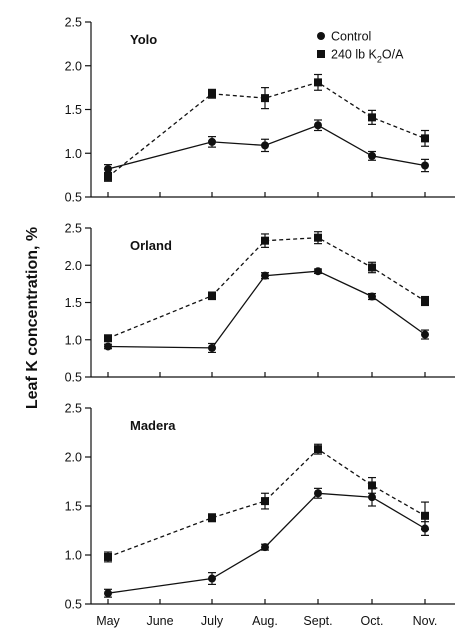 Image resolution: width=460 pixels, height=636 pixels. What do you see at coordinates (321, 54) in the screenshot?
I see `legend-marker-k2o` at bounding box center [321, 54].